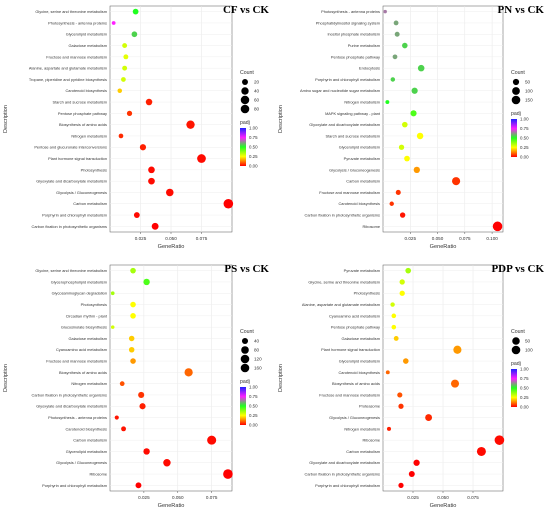  What do you see at coordinates (354, 169) in the screenshot?
I see `y-tick-label: Glycolysis / Gluconeogenesis` at bounding box center [354, 169].